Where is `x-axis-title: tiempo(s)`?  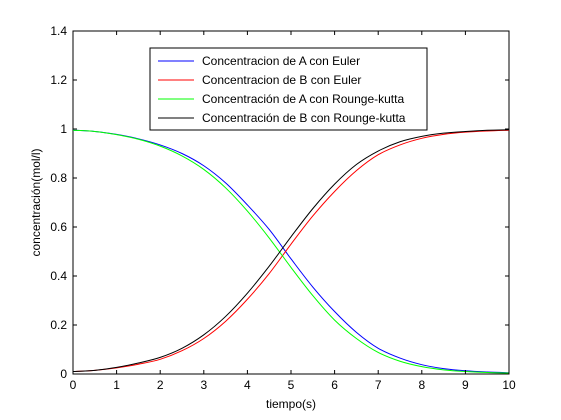 x-axis-title: tiempo(s) is located at coordinates (291, 404).